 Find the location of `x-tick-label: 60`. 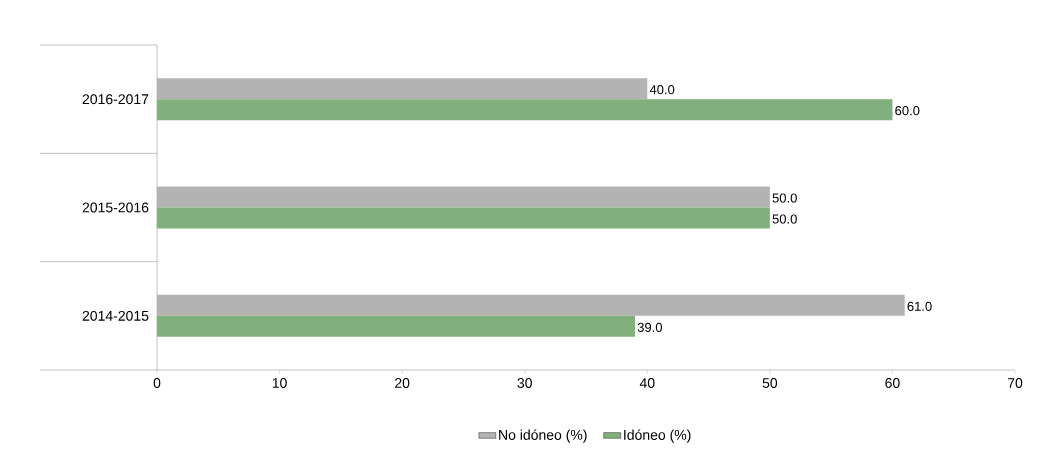

x-tick-label: 60 is located at coordinates (892, 383).